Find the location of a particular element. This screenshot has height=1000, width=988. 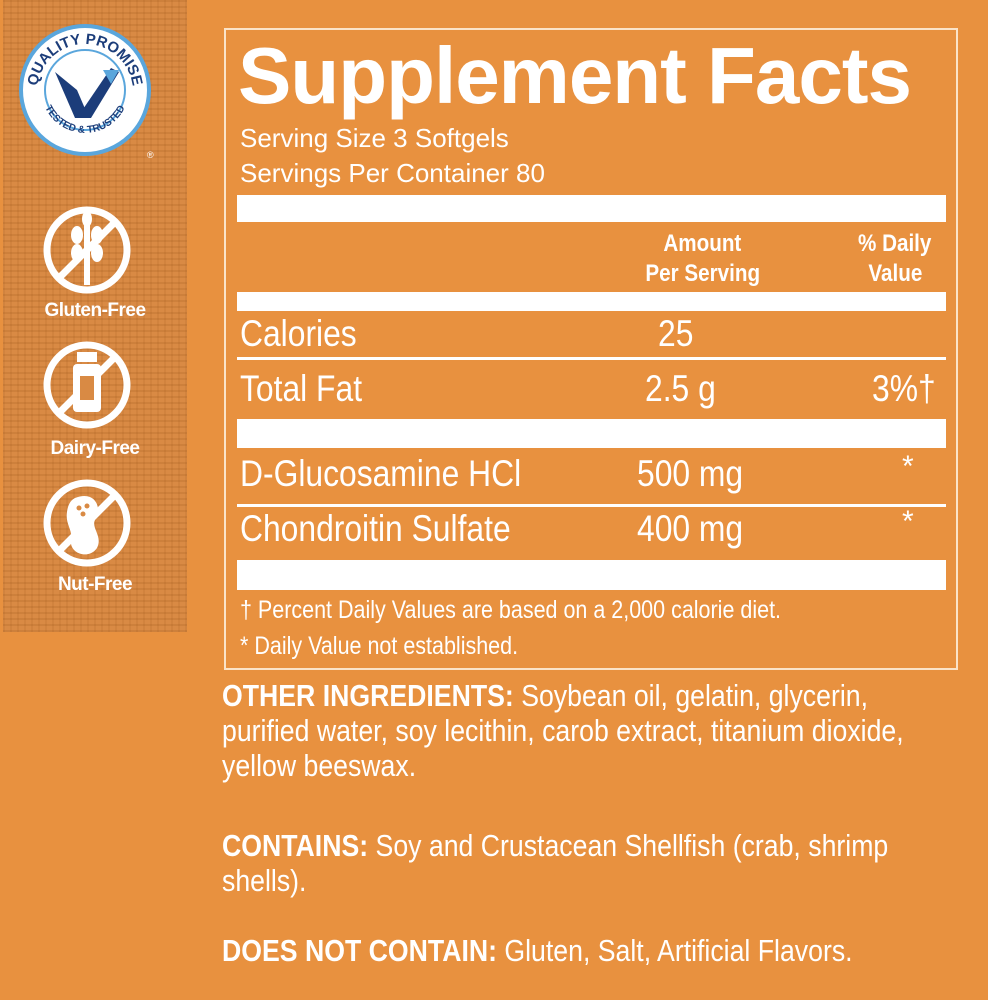

footnote-not-established: * Daily Value not established. is located at coordinates (379, 646).